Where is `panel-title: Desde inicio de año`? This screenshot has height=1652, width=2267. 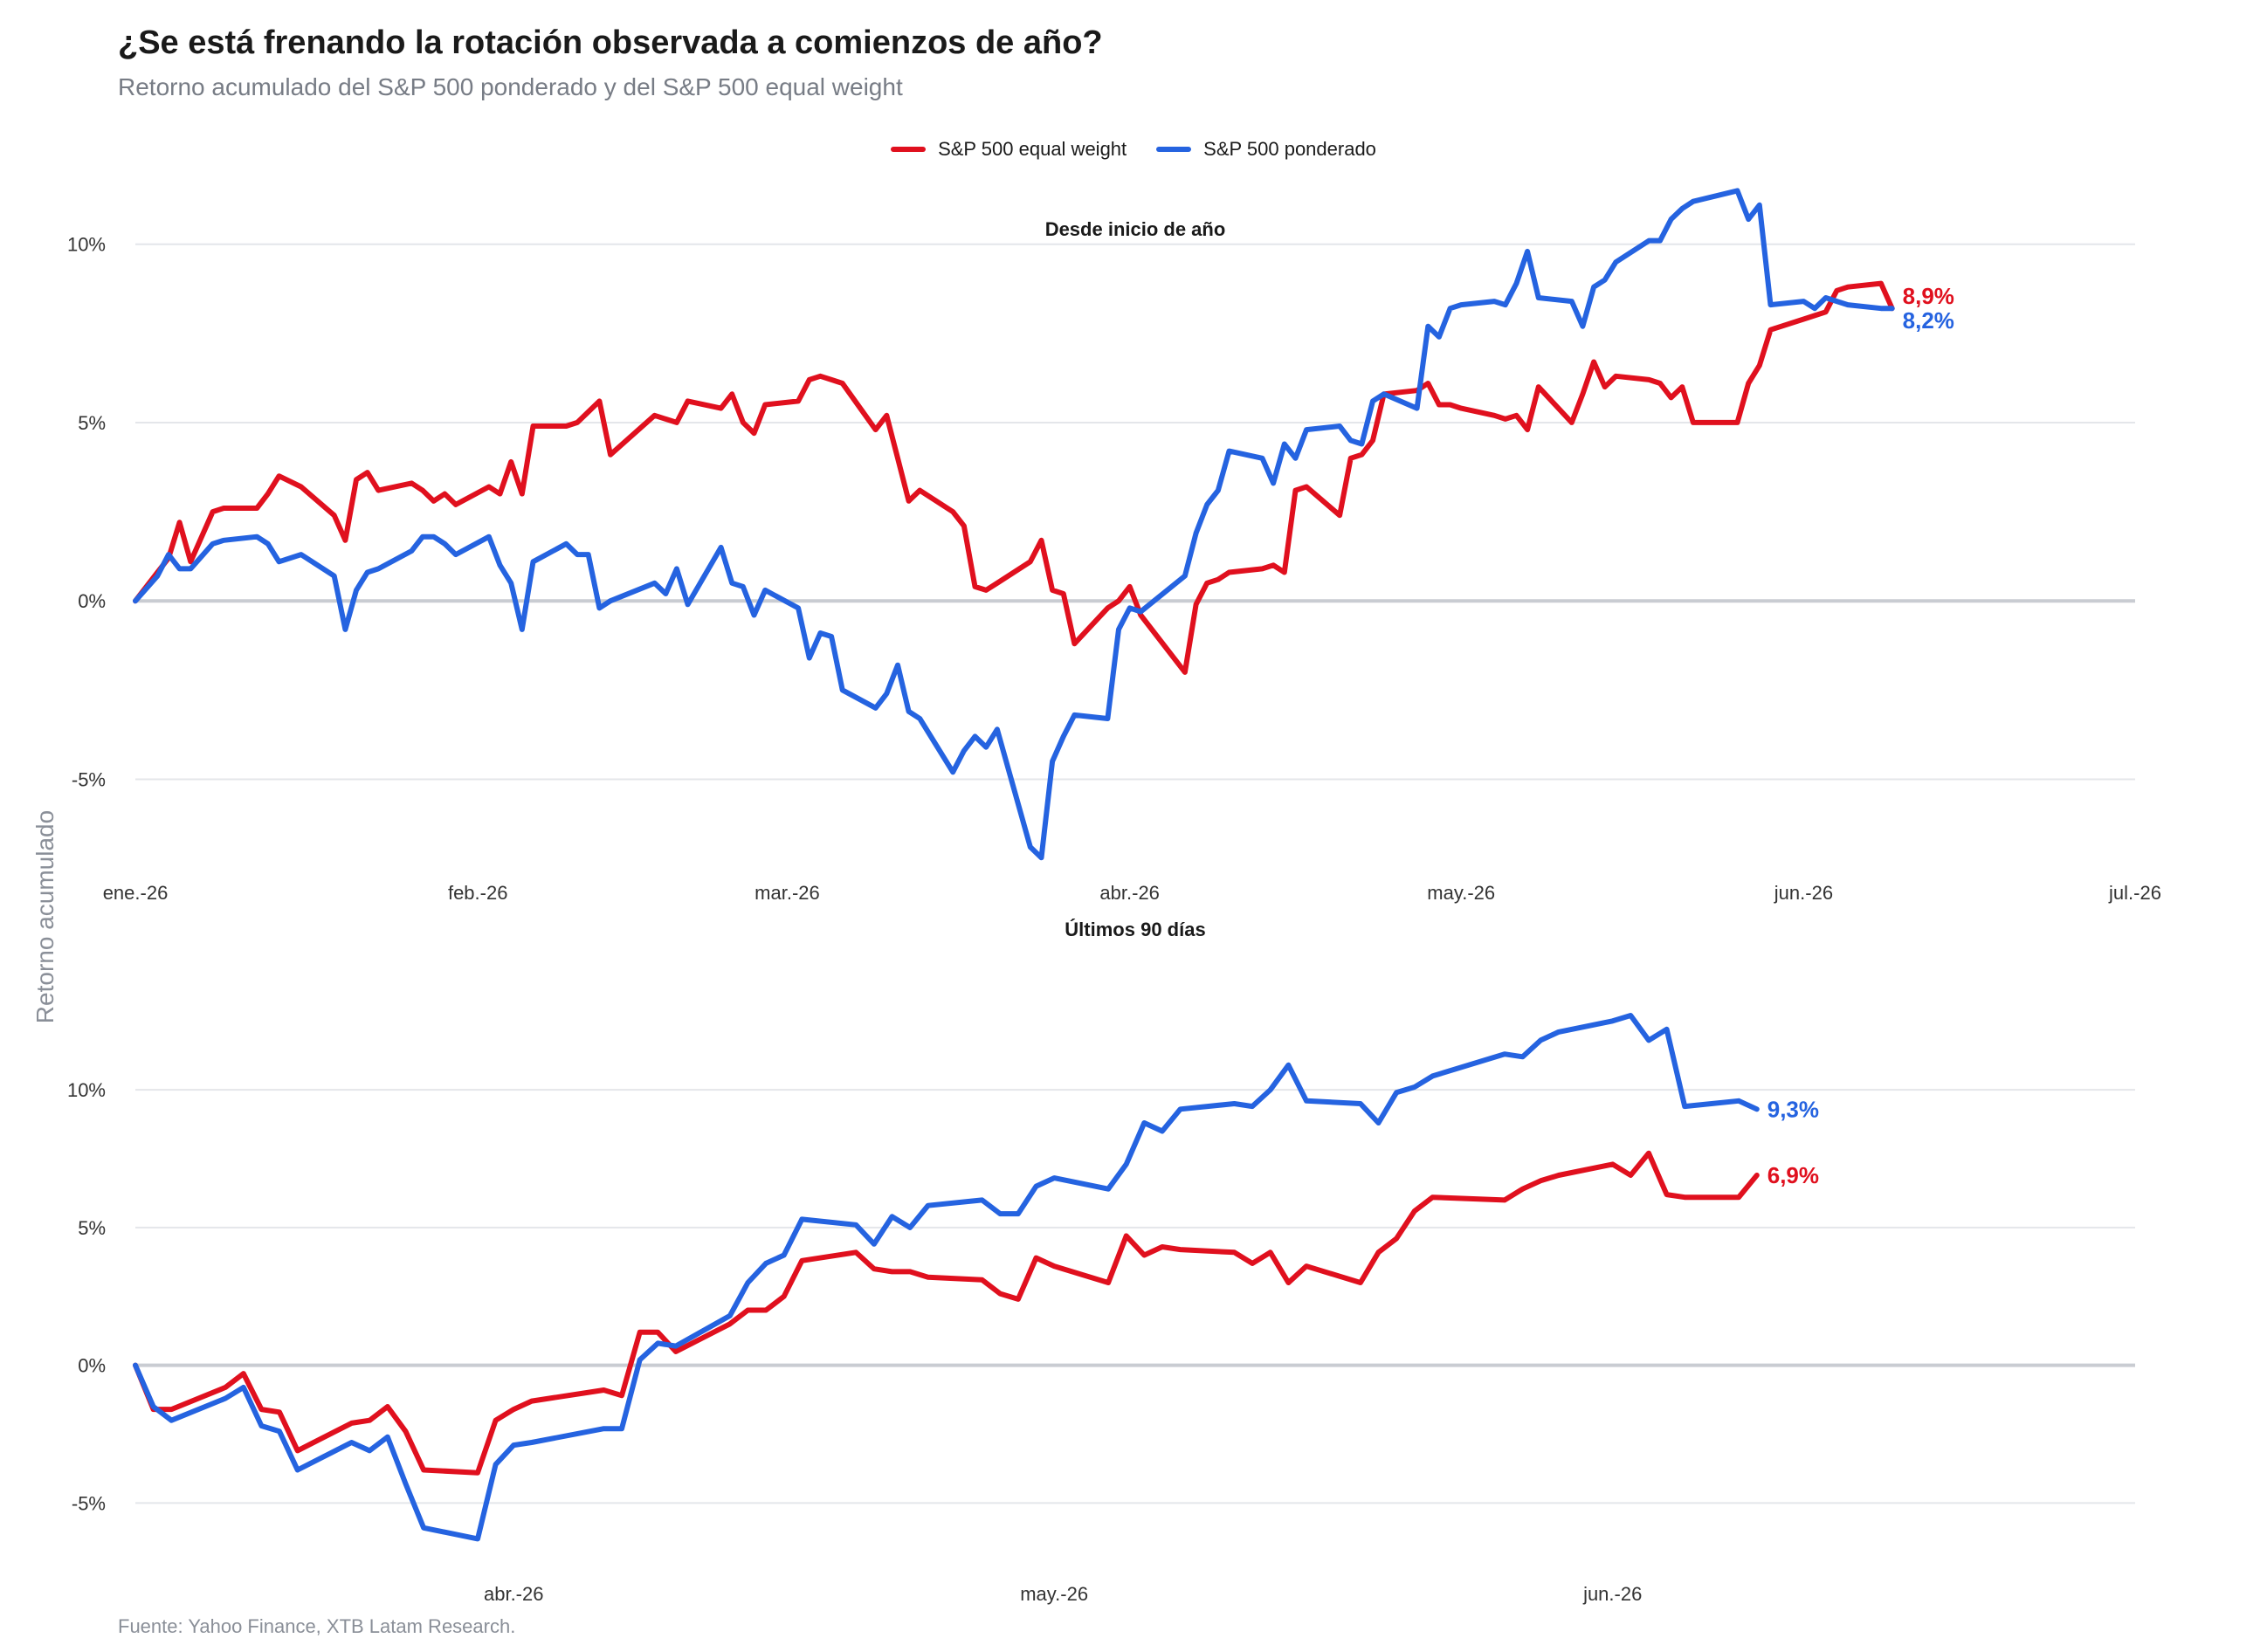
panel-title: Desde inicio de año is located at coordinates (1135, 229).